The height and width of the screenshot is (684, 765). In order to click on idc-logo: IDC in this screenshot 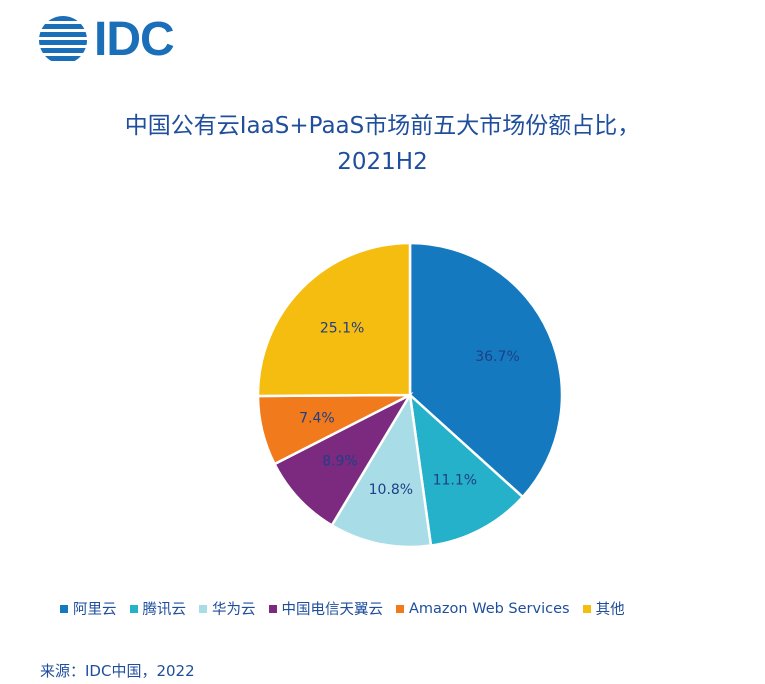, I will do `click(106, 40)`.